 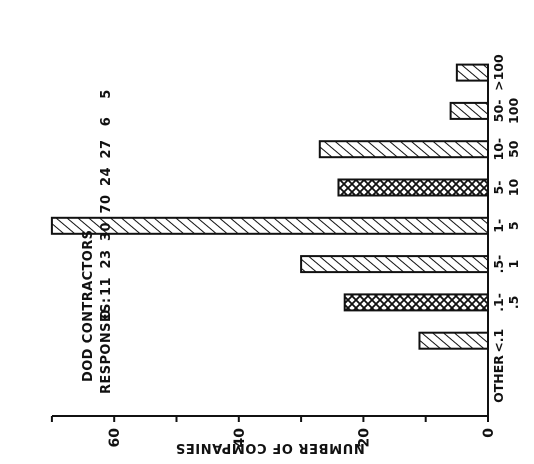 I want to click on value-tick-label: 60, so click(x=115, y=438).